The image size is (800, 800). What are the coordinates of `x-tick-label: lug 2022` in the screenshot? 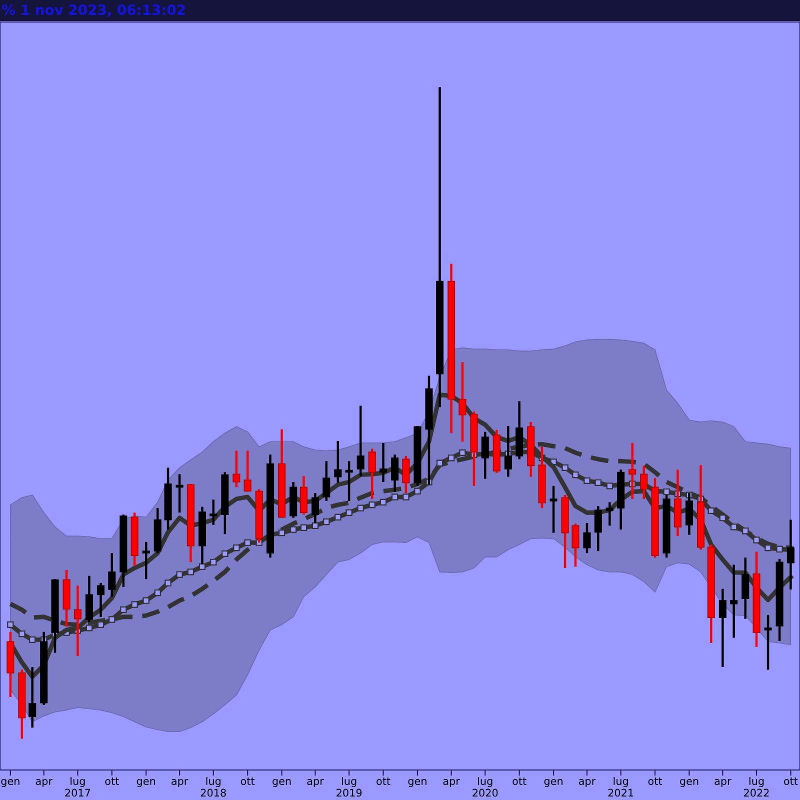 It's located at (756, 786).